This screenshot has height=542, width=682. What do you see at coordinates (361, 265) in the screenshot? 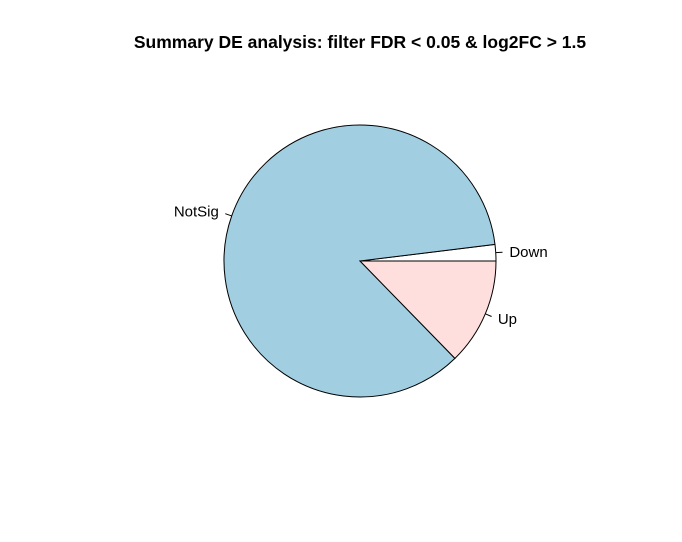
I see `pie-labels: Down NotSig Up` at bounding box center [361, 265].